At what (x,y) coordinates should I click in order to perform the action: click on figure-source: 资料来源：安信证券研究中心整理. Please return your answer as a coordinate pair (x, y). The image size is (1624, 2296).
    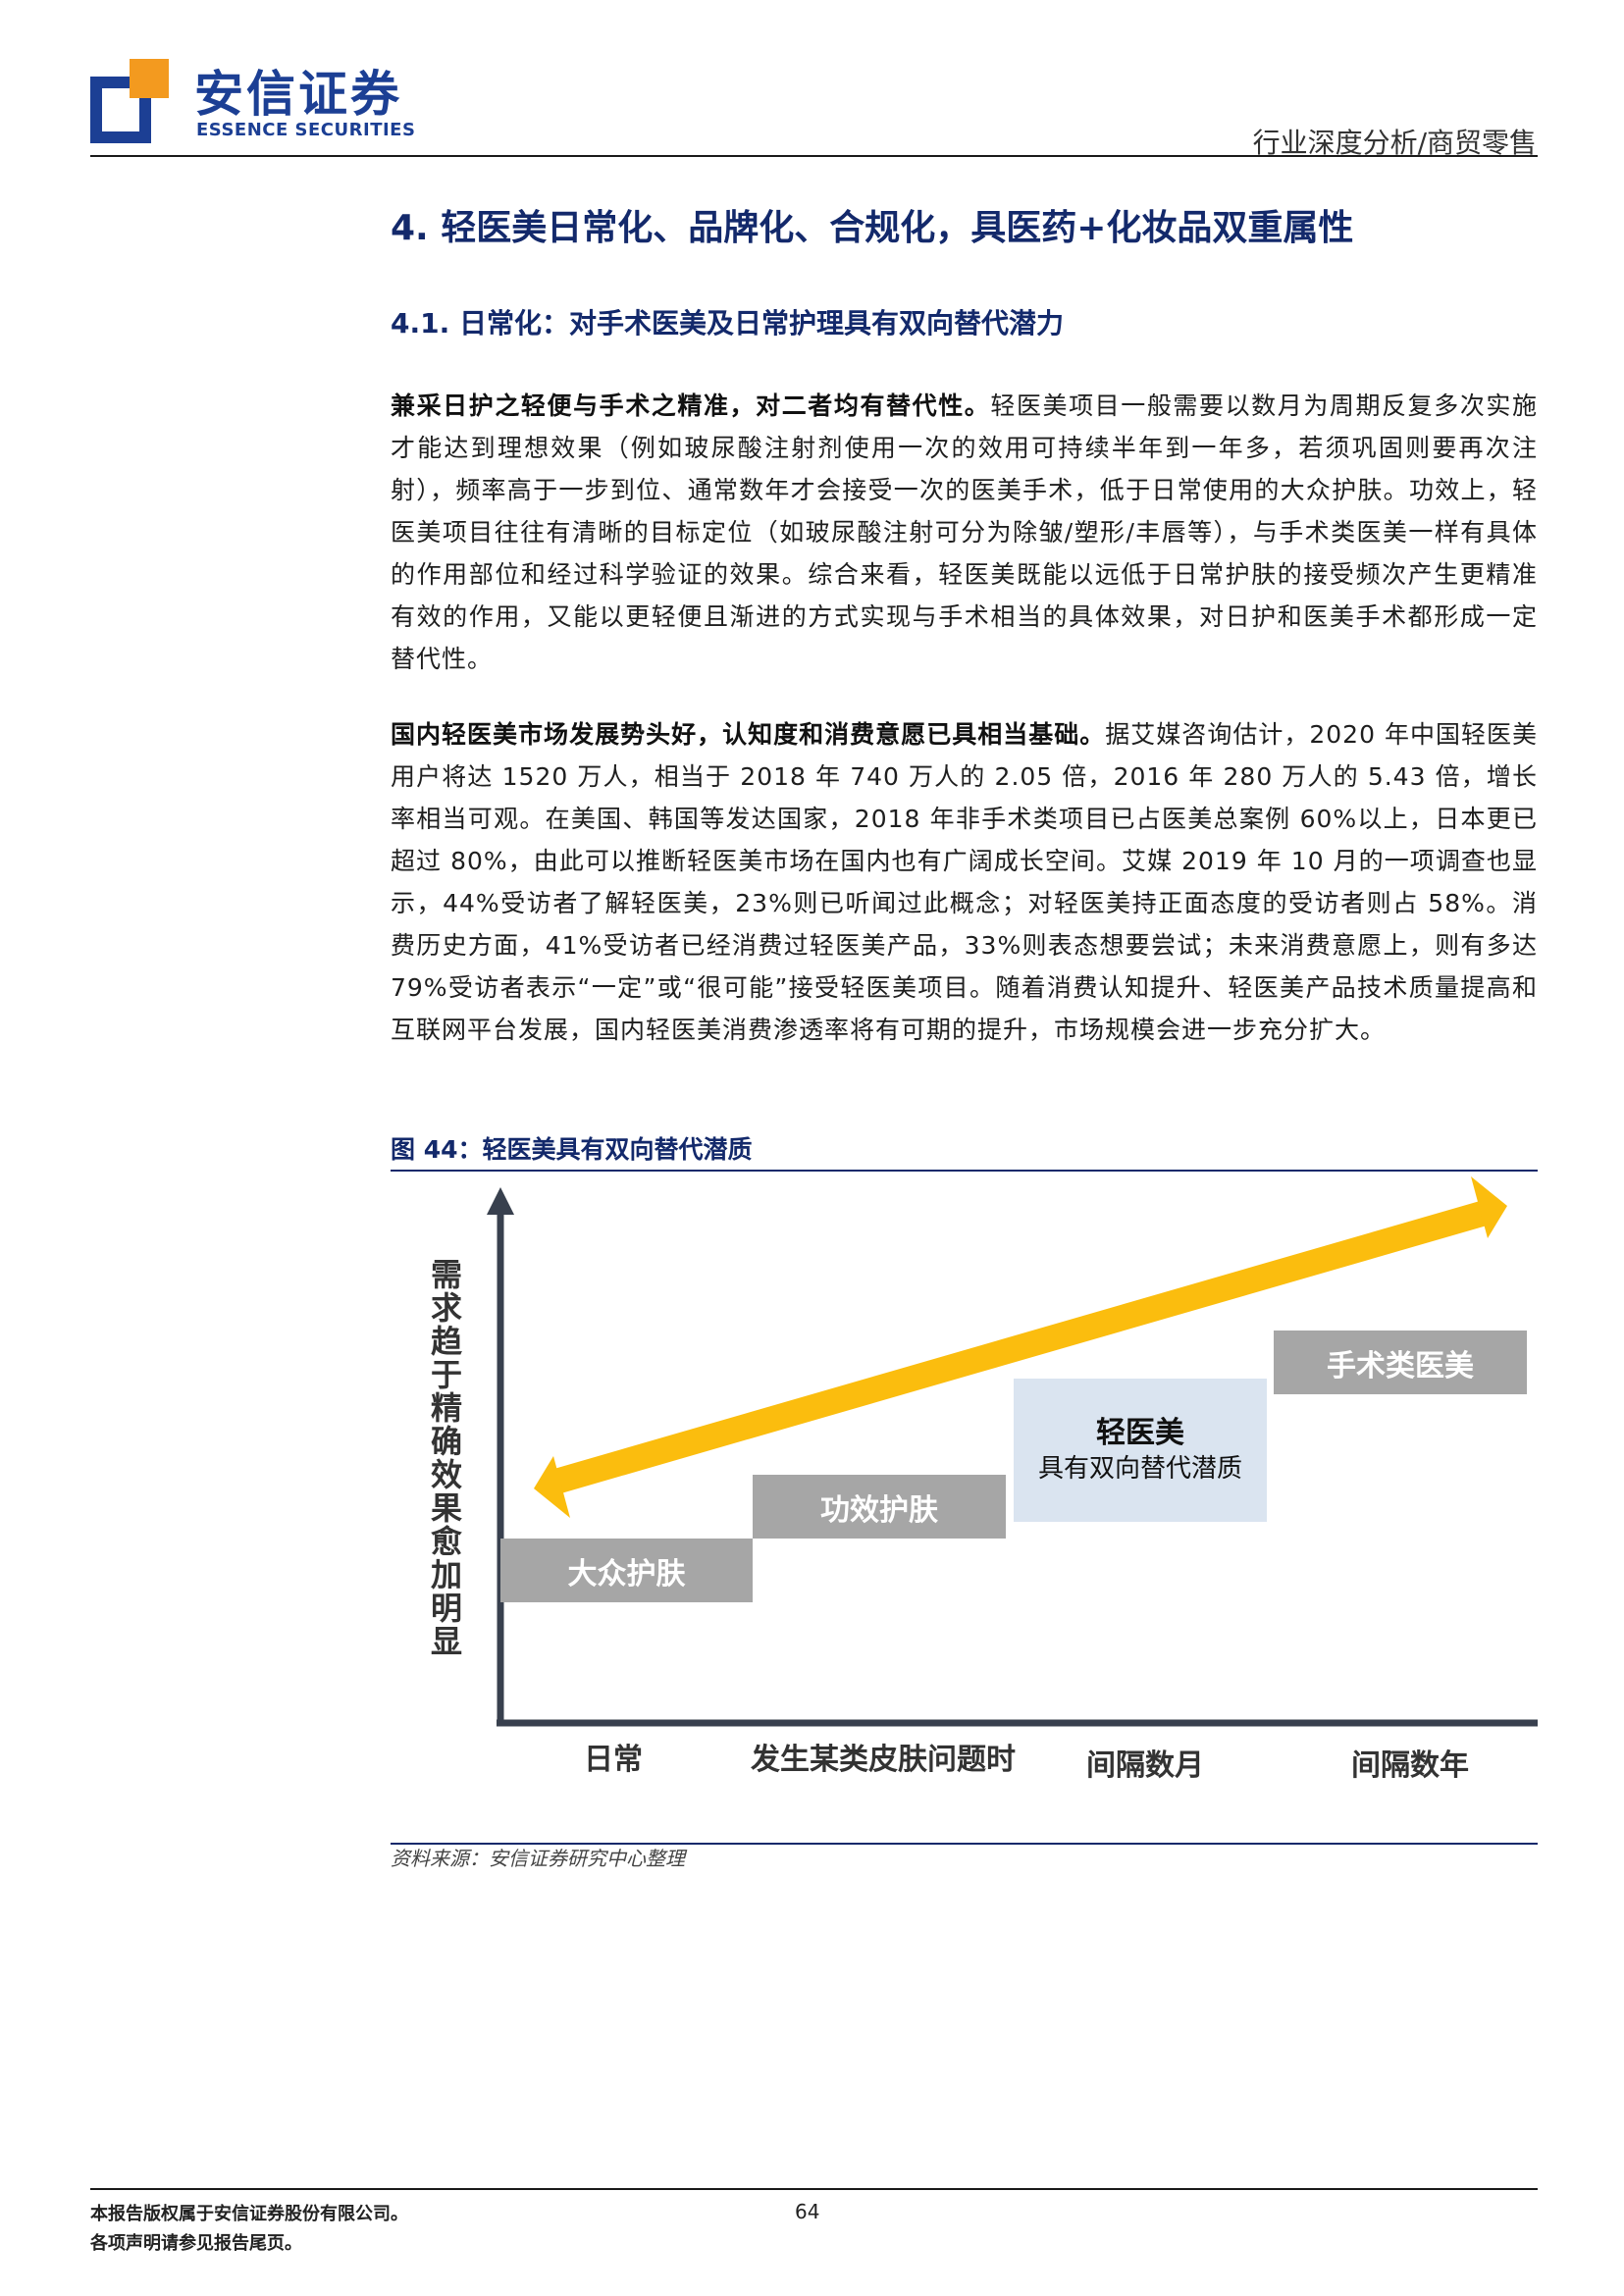
    Looking at the image, I should click on (538, 1858).